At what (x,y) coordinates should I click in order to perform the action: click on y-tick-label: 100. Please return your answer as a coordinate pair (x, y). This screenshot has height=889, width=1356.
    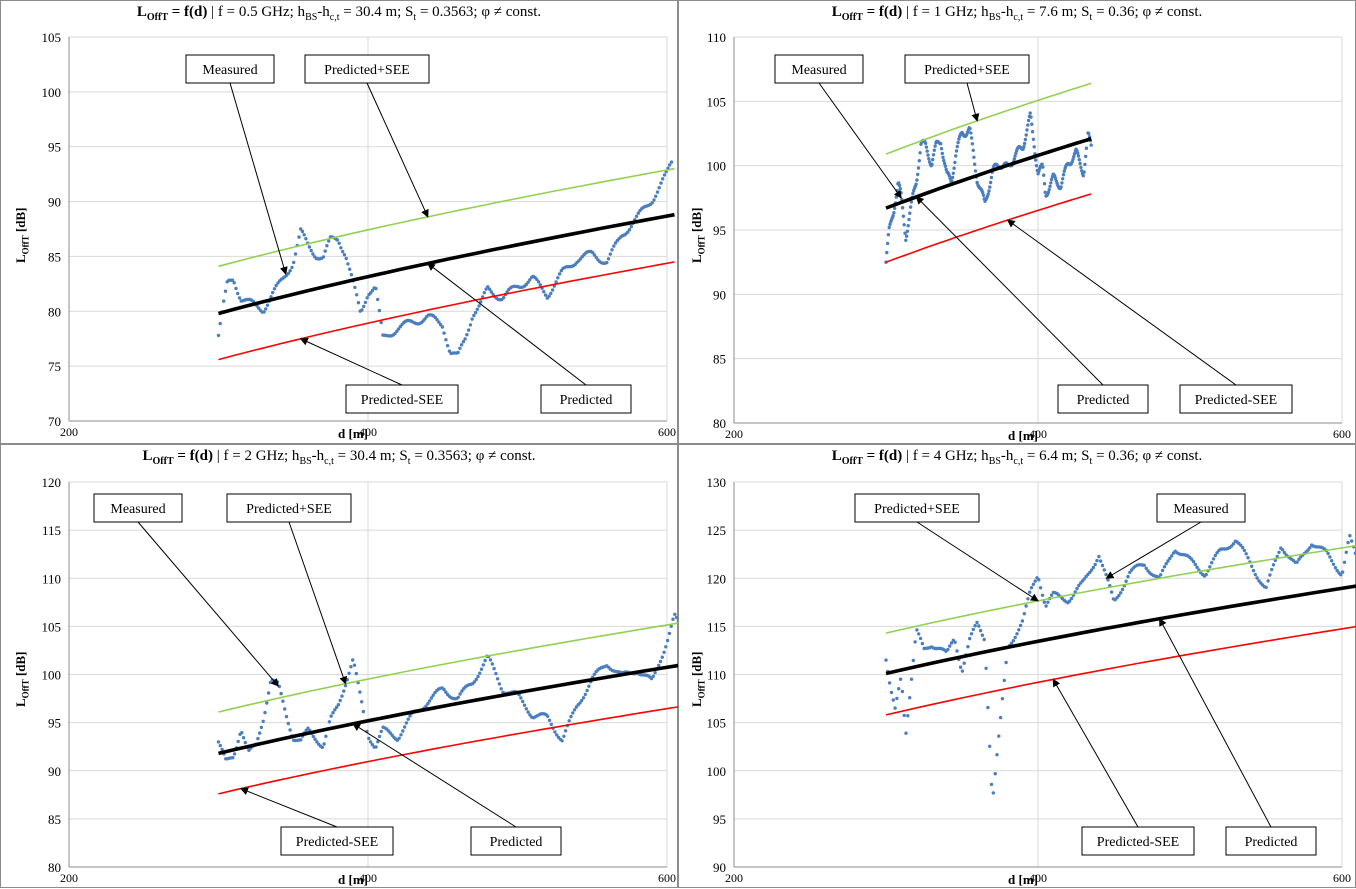
    Looking at the image, I should click on (52, 675).